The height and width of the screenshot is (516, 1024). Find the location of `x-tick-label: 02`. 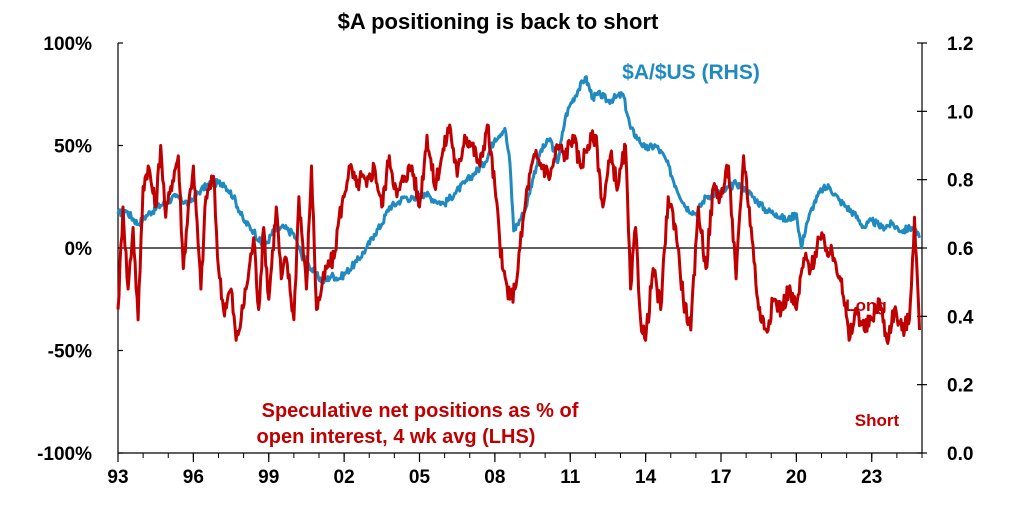

x-tick-label: 02 is located at coordinates (344, 477).